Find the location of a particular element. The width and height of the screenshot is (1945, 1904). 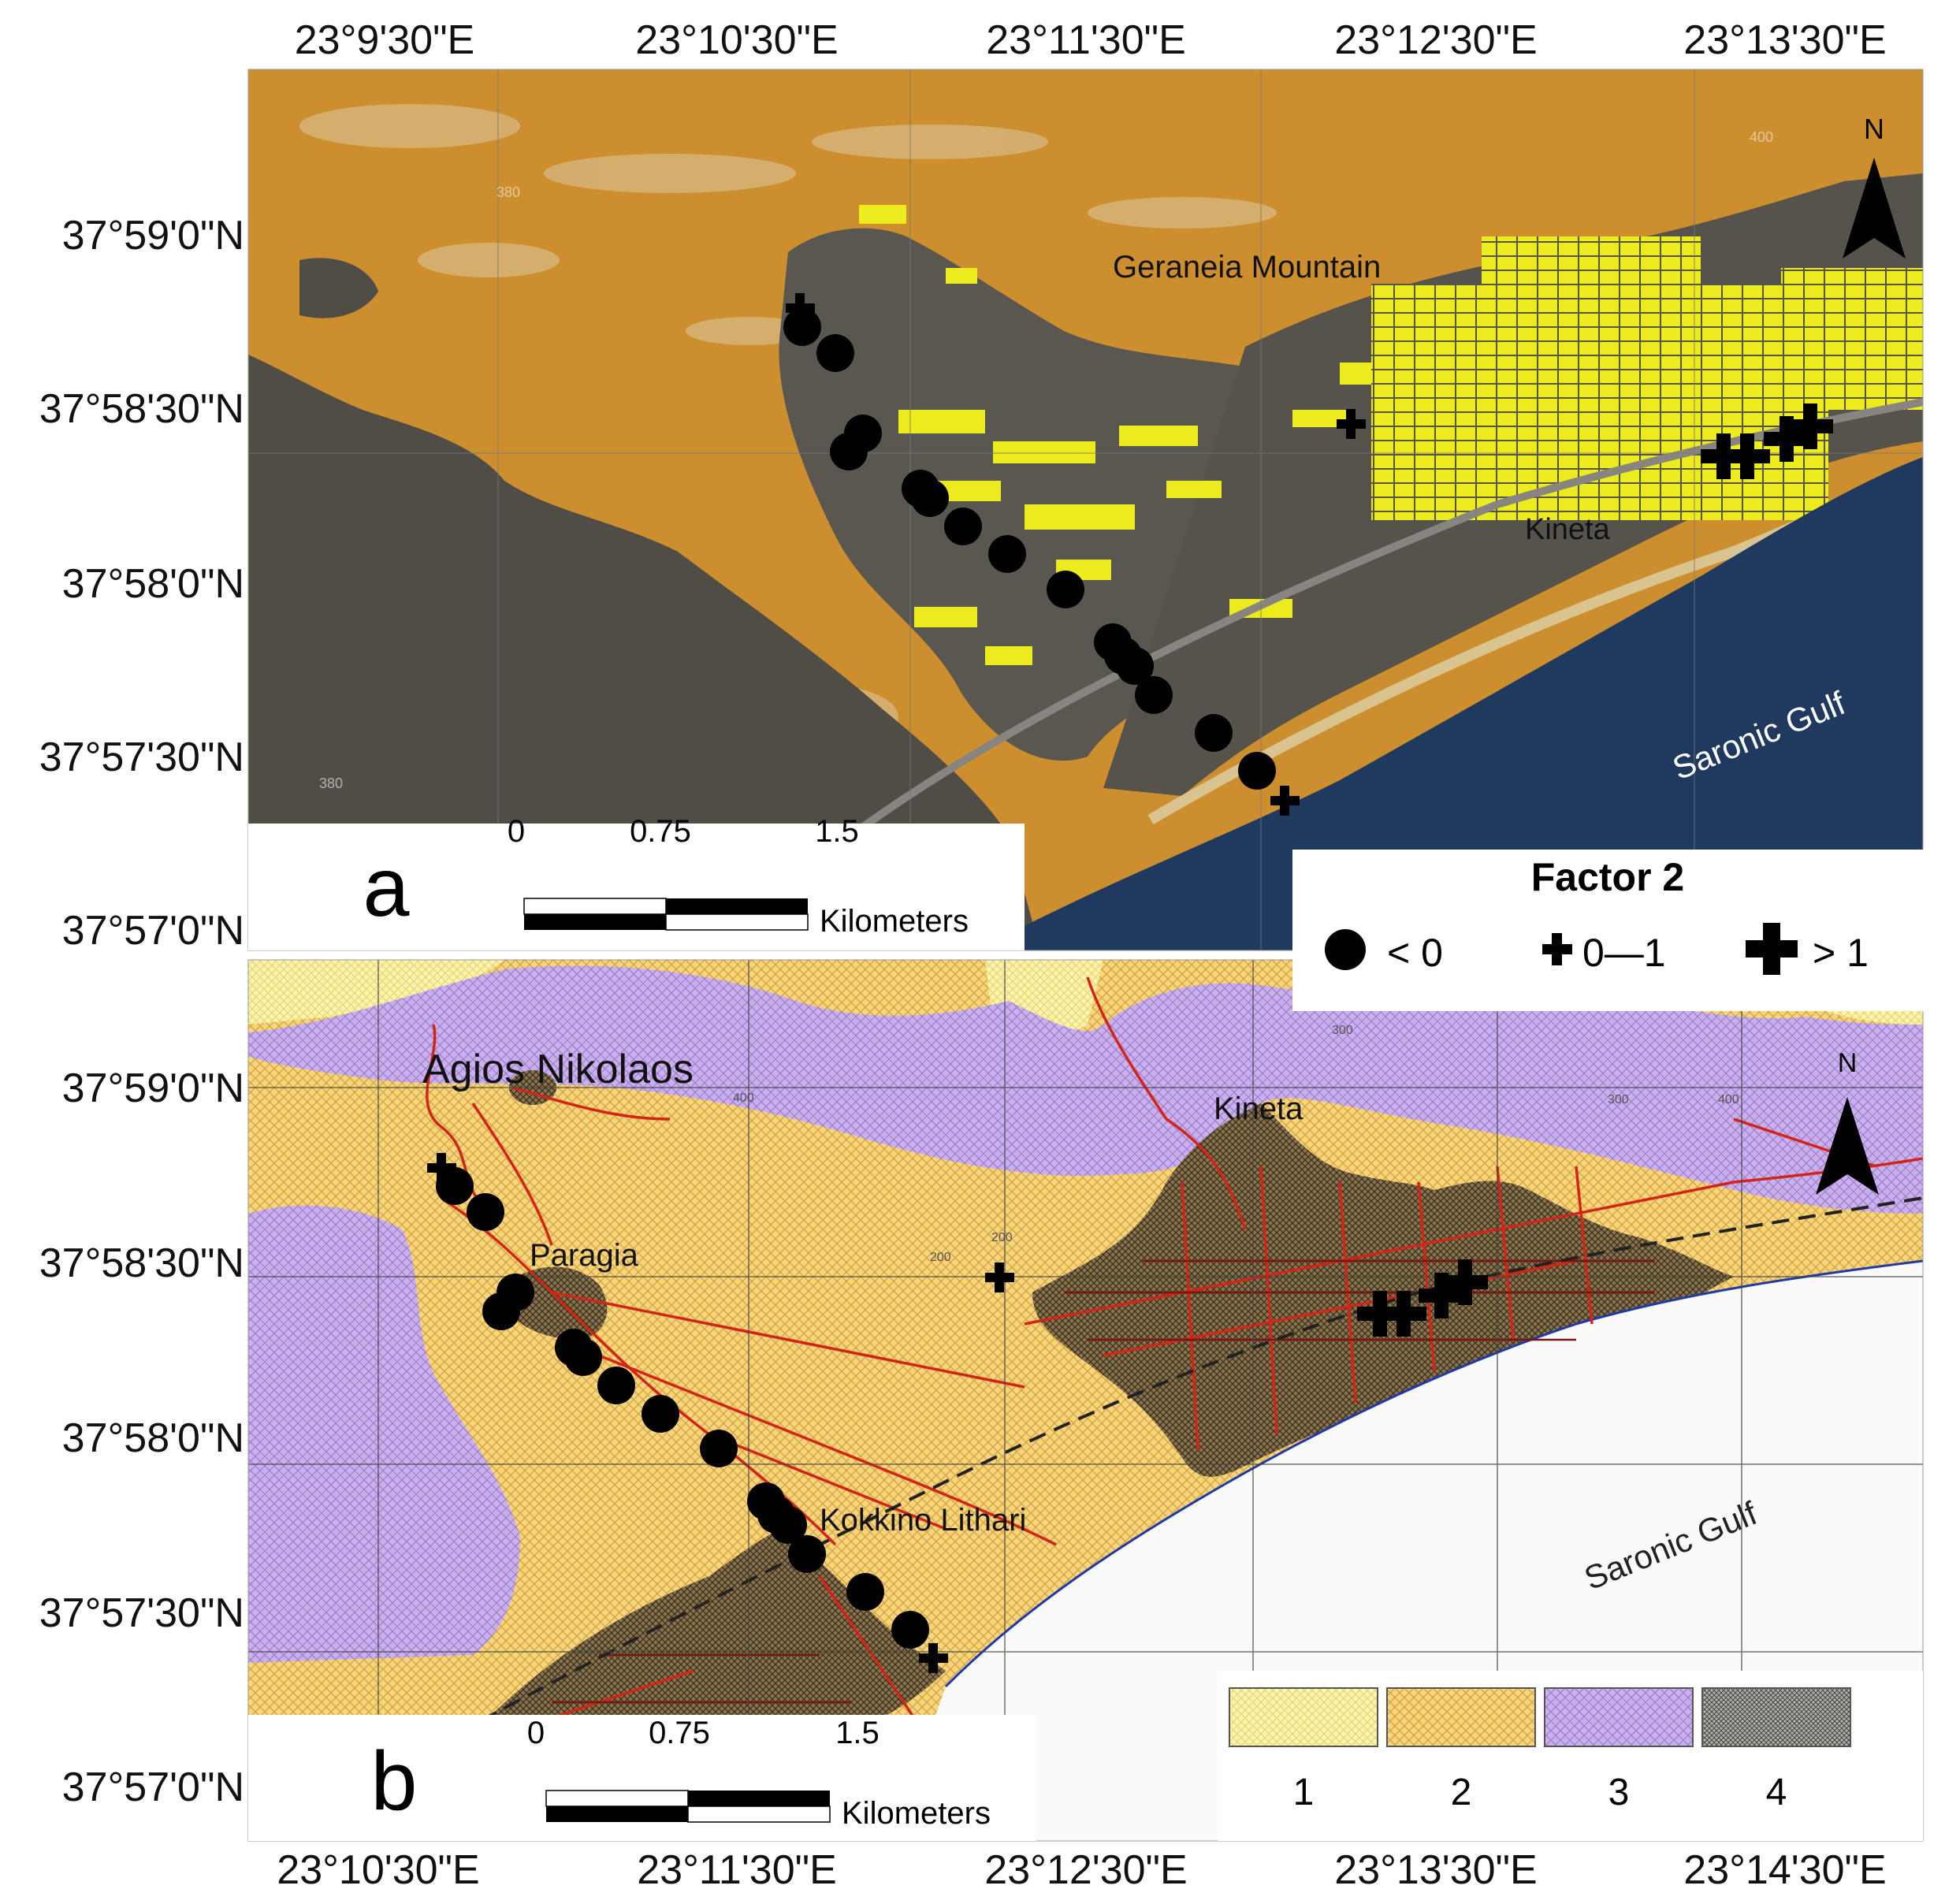

map-a-label-geraneia: Geraneia Mountain is located at coordinates (1247, 267).